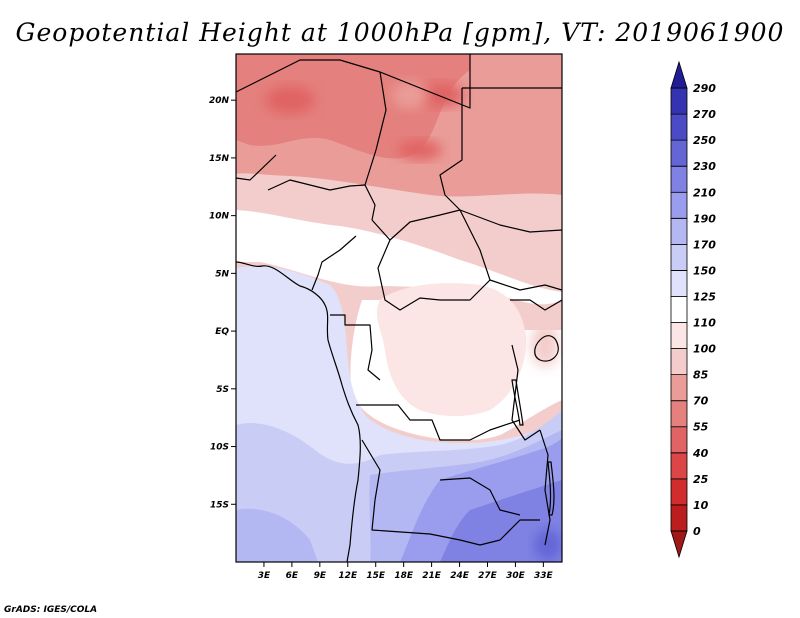  I want to click on colorbar-label-0: 0, so click(697, 531).